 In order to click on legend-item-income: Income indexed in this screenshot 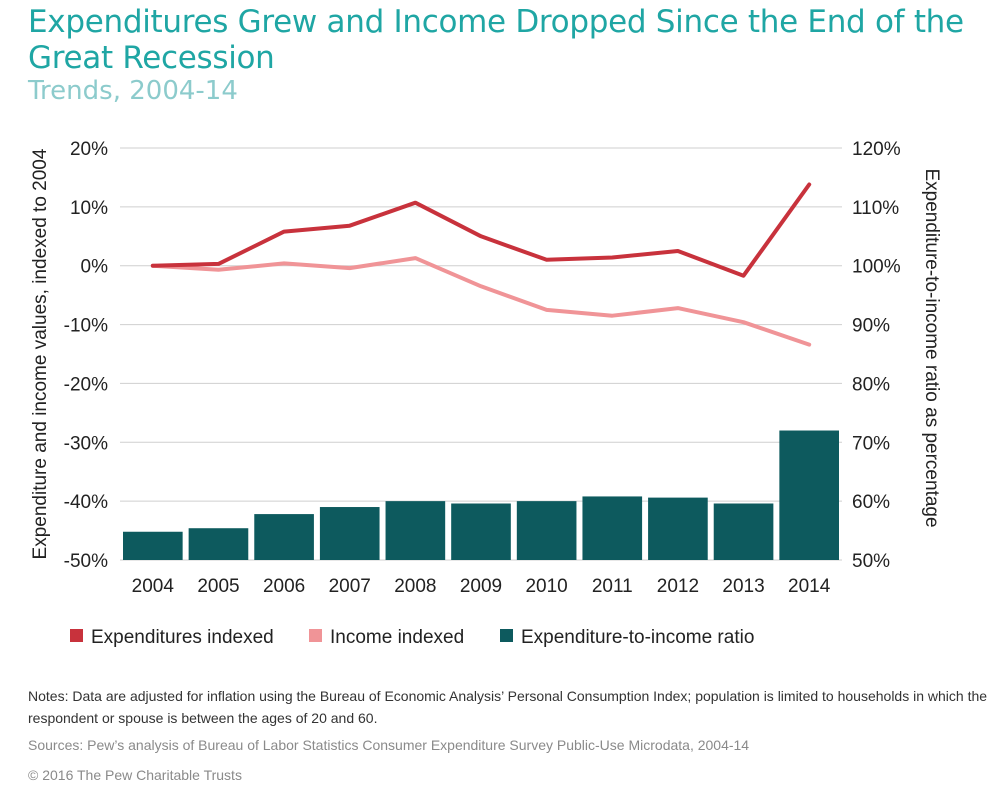, I will do `click(386, 638)`.